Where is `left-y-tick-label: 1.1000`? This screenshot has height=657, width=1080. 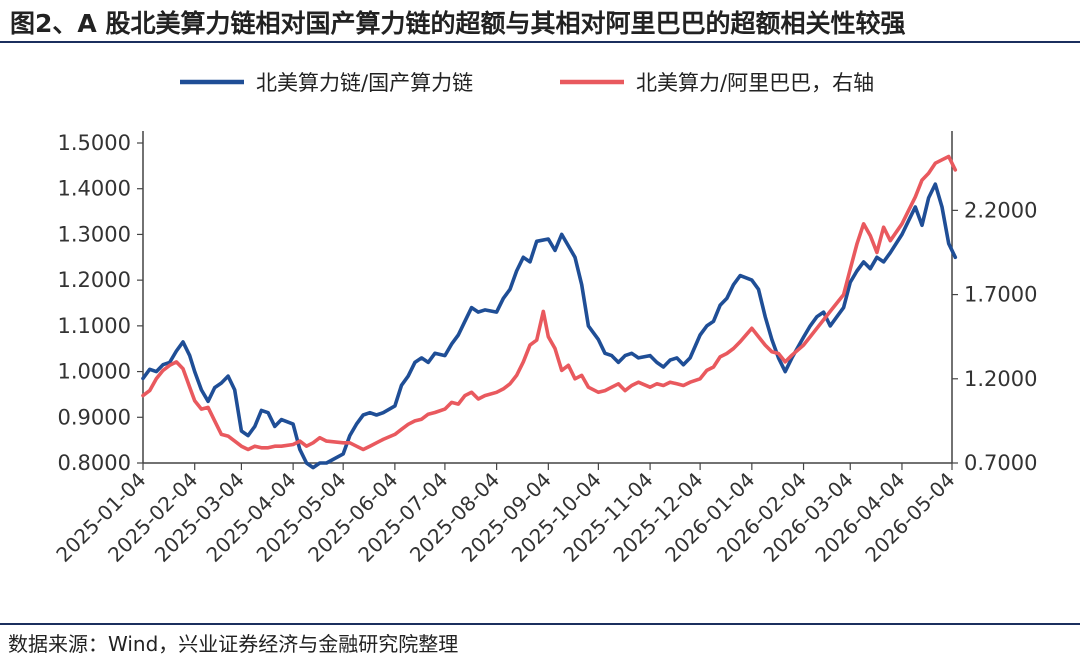
left-y-tick-label: 1.1000 is located at coordinates (94, 326).